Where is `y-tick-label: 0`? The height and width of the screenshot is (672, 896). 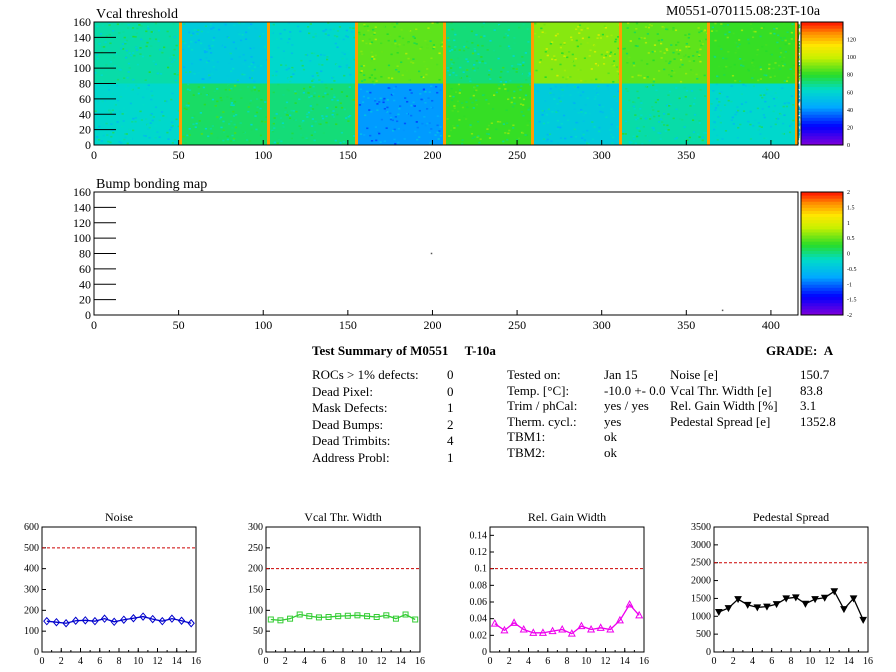
y-tick-label: 0 is located at coordinates (88, 315).